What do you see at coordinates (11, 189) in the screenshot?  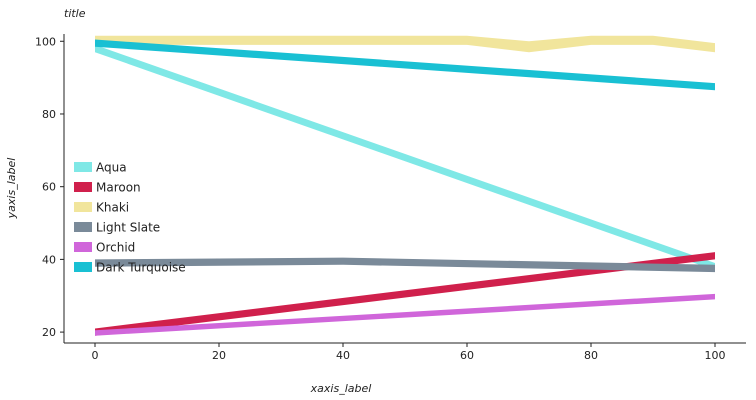 I see `y-axis-label: yaxis_label` at bounding box center [11, 189].